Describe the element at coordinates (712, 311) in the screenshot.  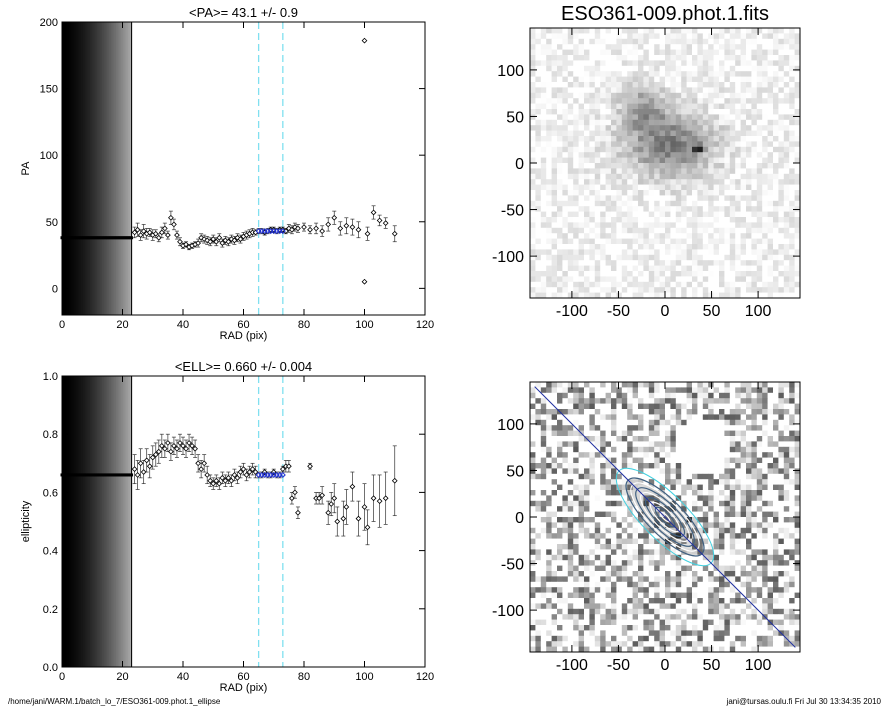
I see `x-tick-label: 50` at that location.